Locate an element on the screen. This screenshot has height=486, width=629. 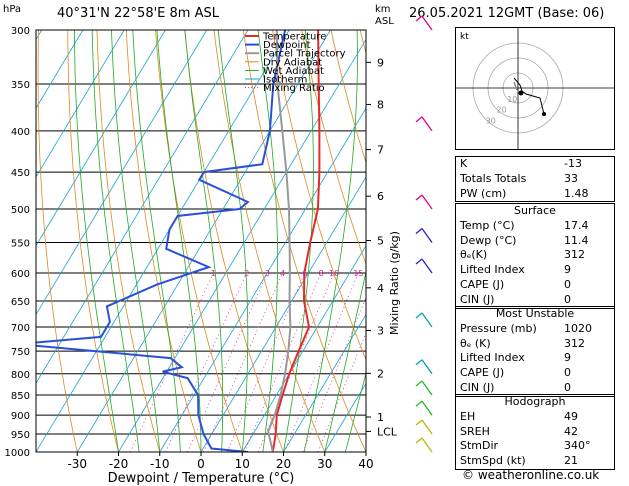
surface-row: CIN (J) 0 is located at coordinates (515, 299).